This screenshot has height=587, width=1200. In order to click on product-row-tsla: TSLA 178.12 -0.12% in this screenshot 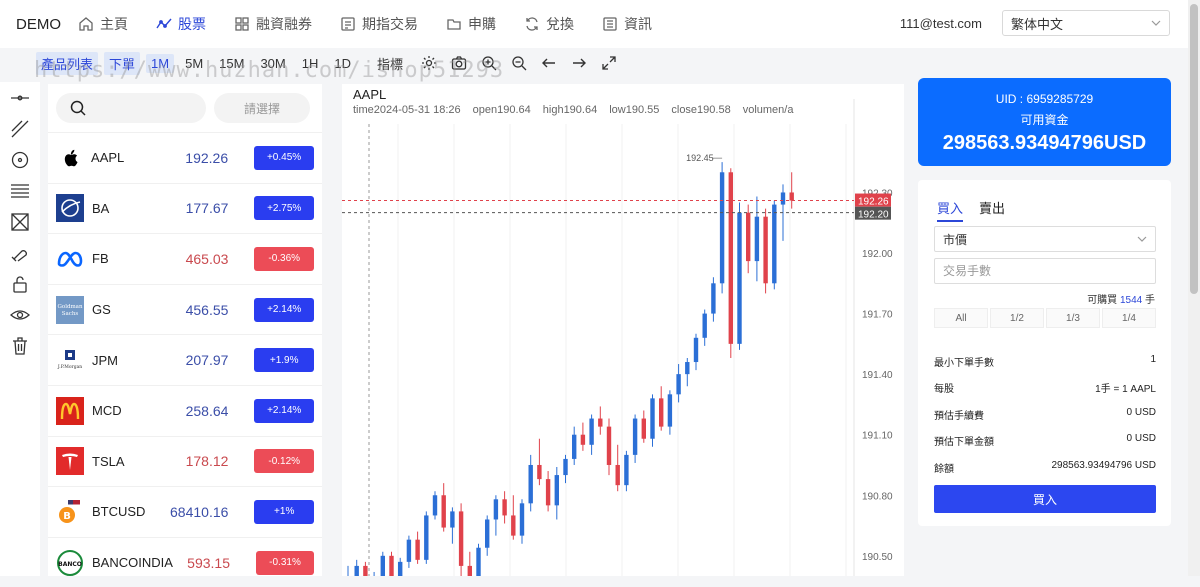, I will do `click(185, 461)`.